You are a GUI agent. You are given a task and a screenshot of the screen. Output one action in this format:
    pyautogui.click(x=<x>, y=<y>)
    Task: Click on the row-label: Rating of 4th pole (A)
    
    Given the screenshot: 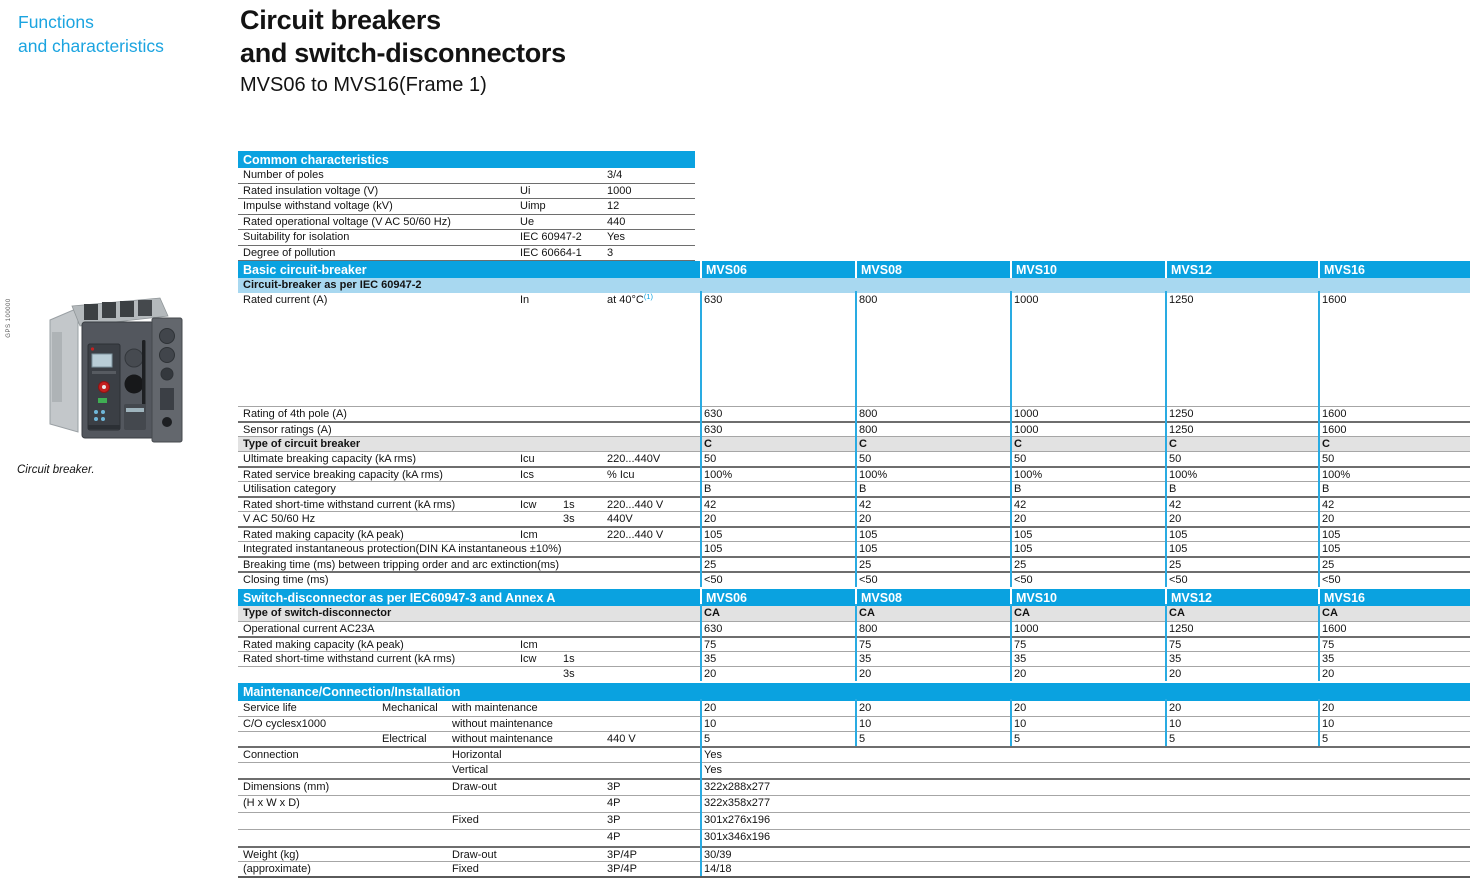 What is the action you would take?
    pyautogui.click(x=295, y=414)
    